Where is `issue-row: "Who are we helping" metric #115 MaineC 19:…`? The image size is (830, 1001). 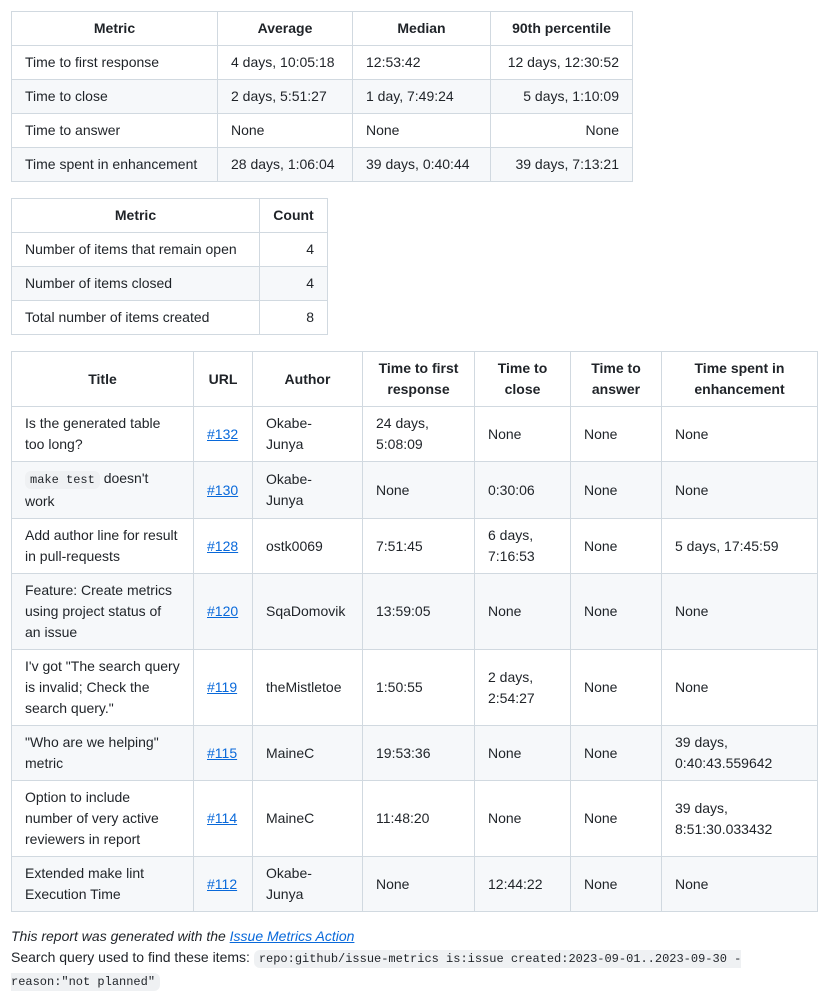 issue-row: "Who are we helping" metric #115 MaineC 19:… is located at coordinates (414, 753).